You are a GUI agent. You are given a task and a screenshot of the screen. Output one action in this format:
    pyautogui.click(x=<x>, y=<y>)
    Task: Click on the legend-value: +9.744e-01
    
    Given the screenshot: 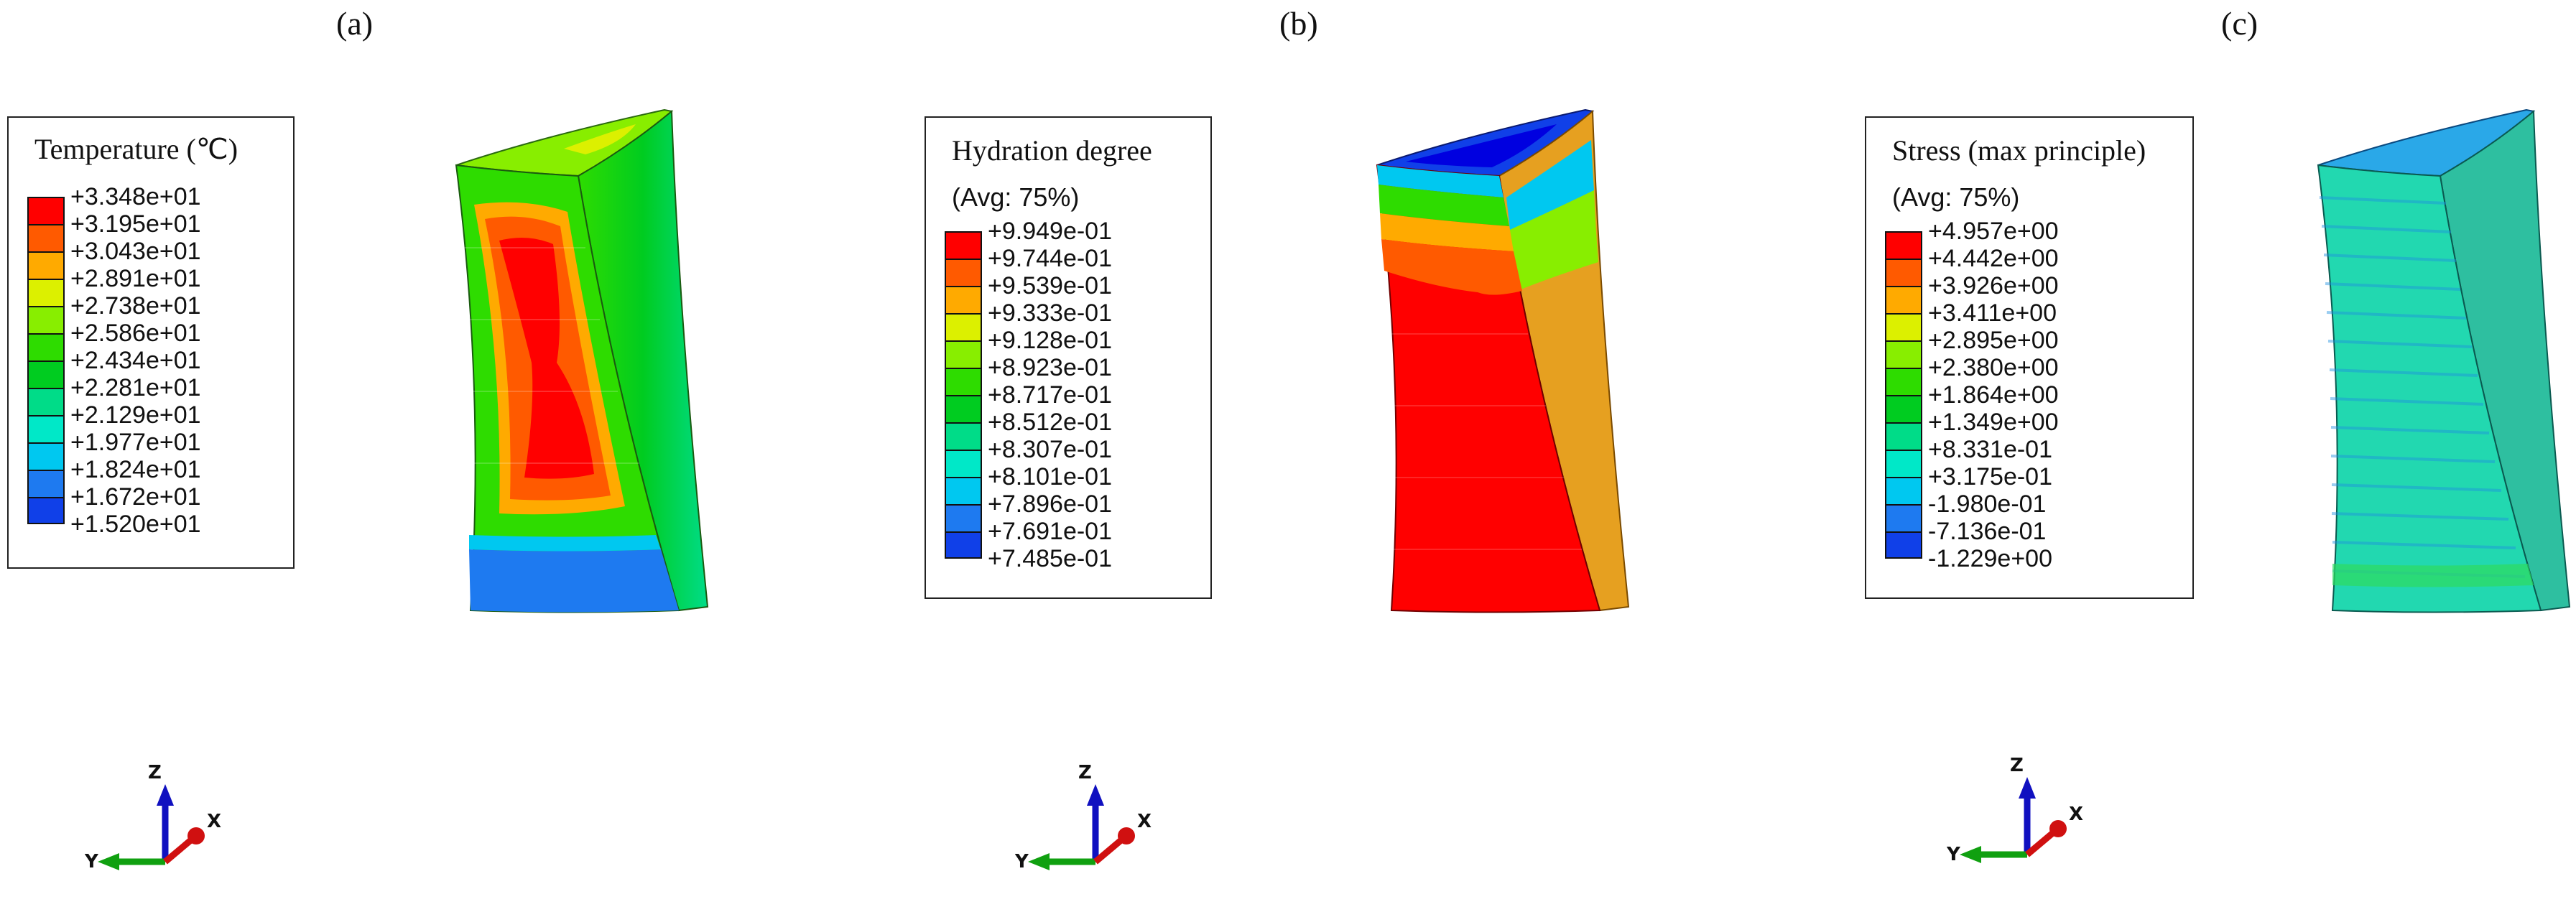 What is the action you would take?
    pyautogui.click(x=1050, y=258)
    